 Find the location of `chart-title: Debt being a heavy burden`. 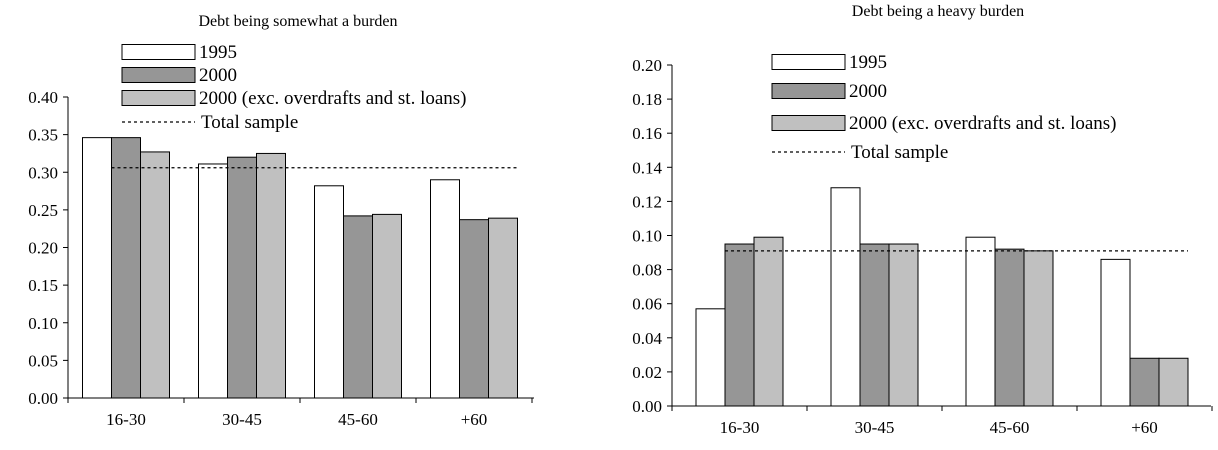

chart-title: Debt being a heavy burden is located at coordinates (938, 11).